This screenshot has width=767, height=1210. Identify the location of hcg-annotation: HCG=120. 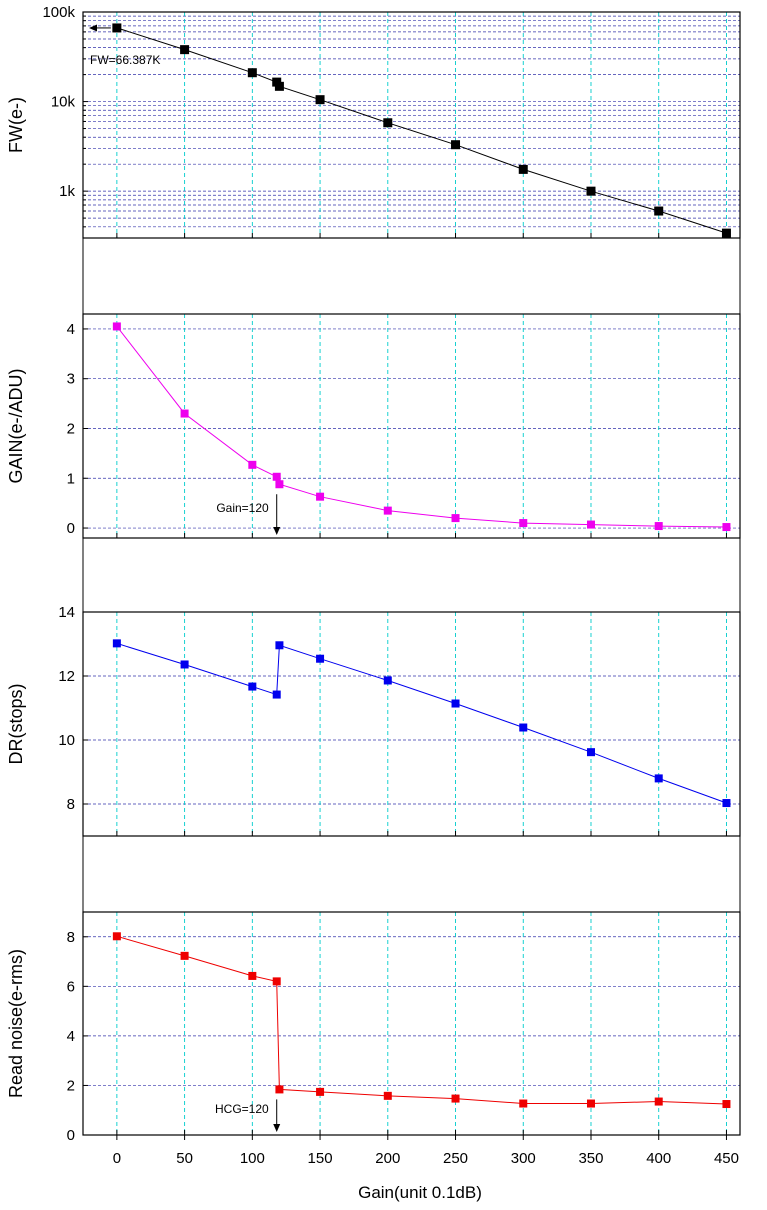
(242, 1109).